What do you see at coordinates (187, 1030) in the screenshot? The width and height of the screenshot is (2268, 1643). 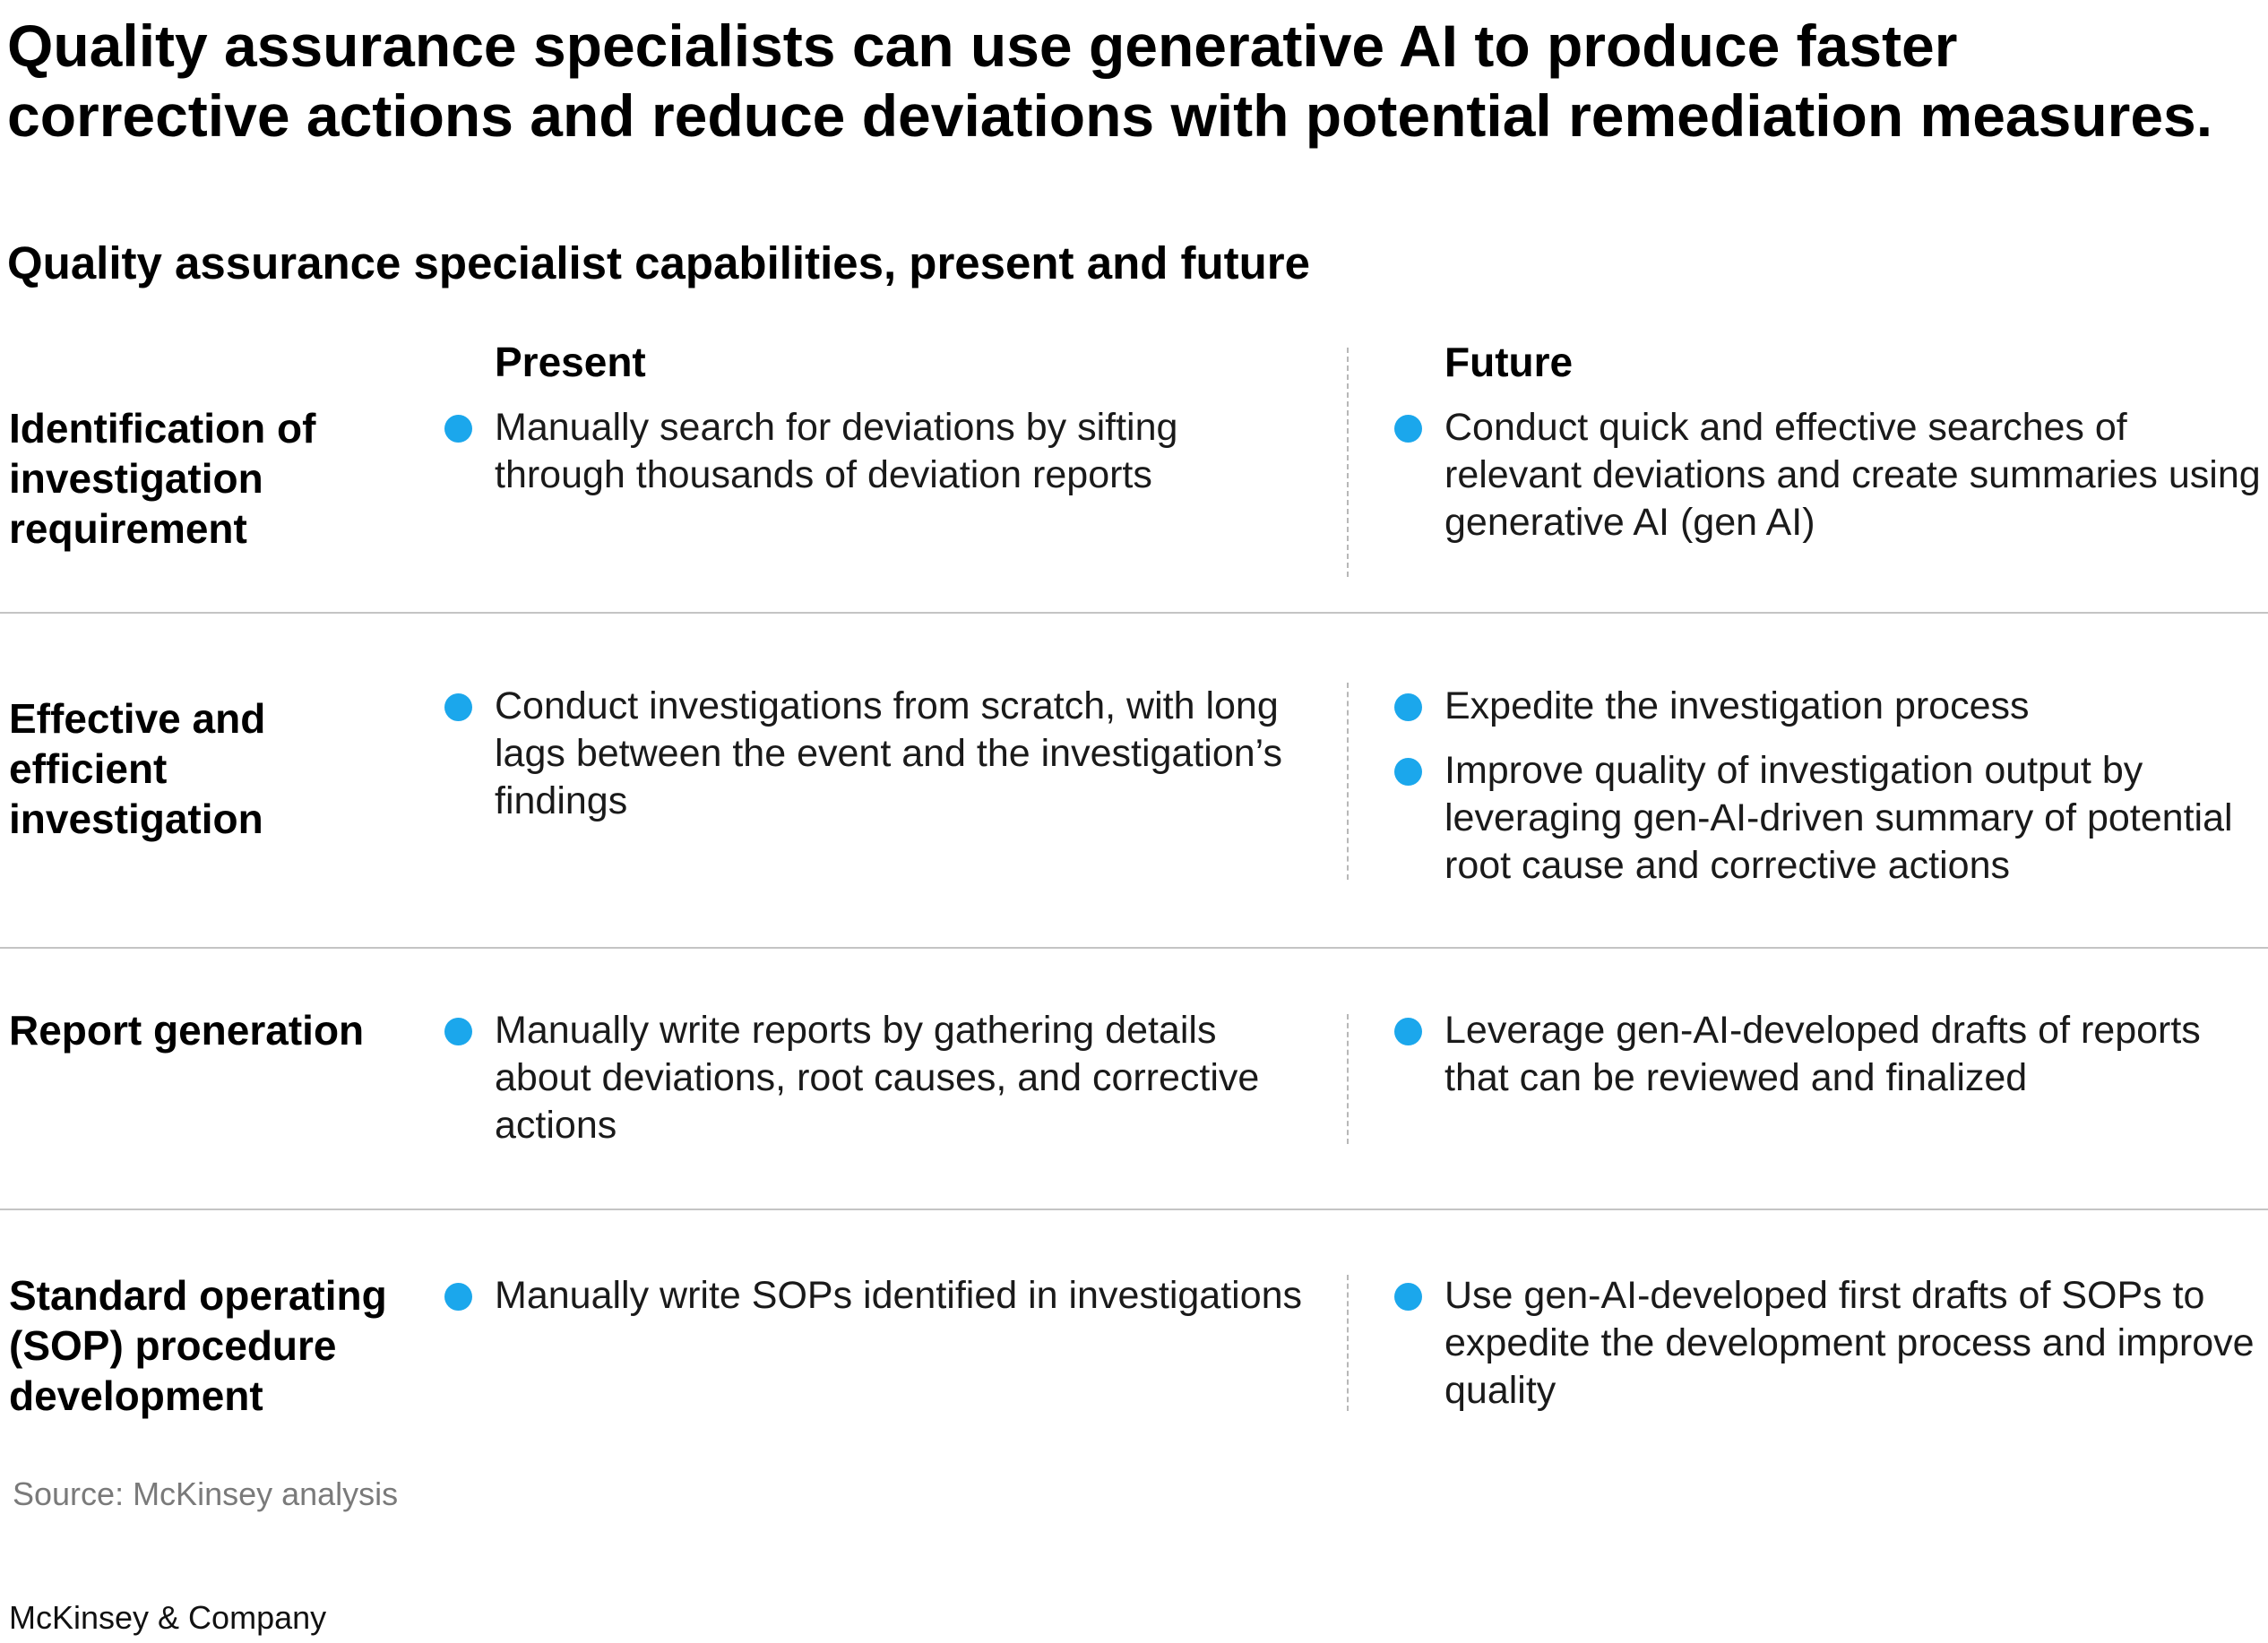 I see `row-label-report-generation: Report generation` at bounding box center [187, 1030].